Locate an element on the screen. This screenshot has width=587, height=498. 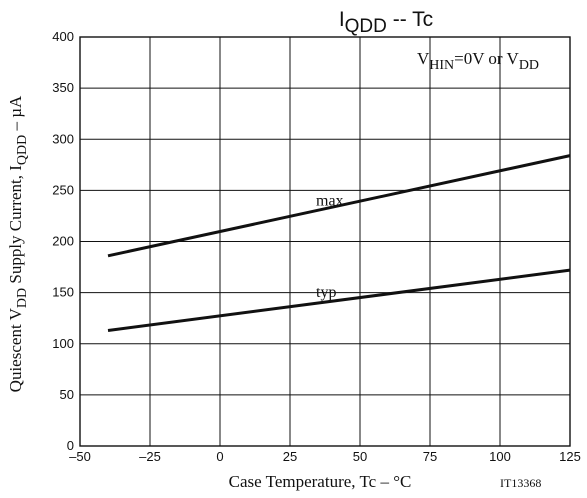
condition-v: V is located at coordinates (423, 58).